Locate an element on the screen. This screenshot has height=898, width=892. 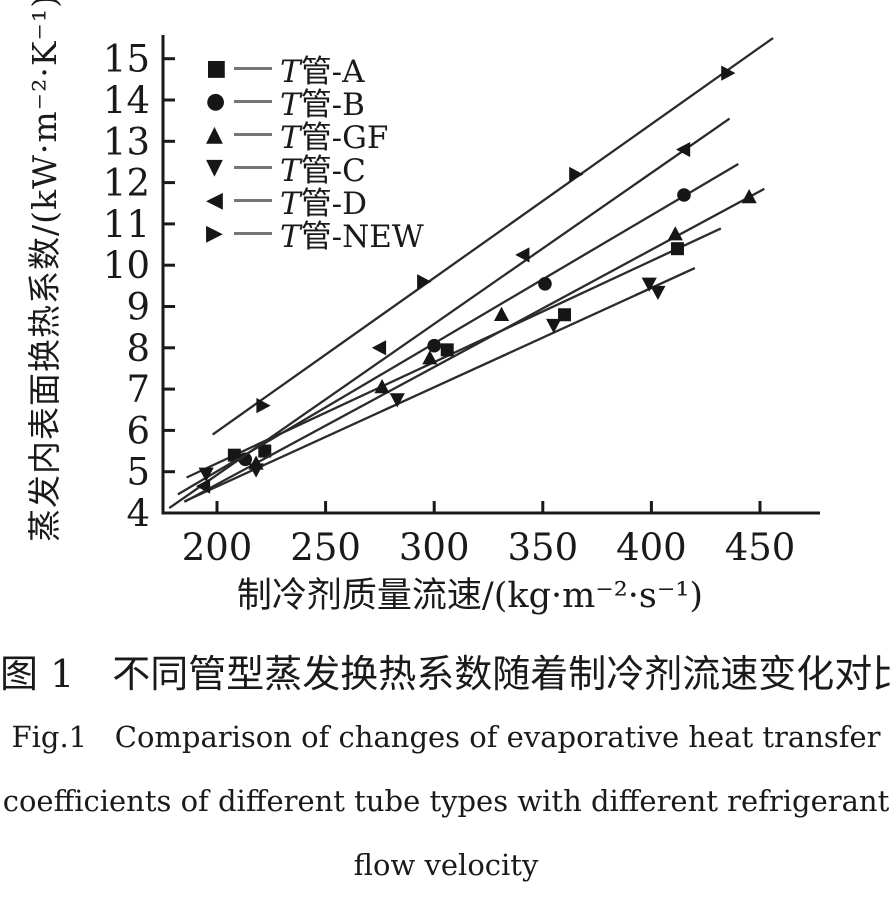
legend-marker-triangle-down-icon: ▼ is located at coordinates (214, 167).